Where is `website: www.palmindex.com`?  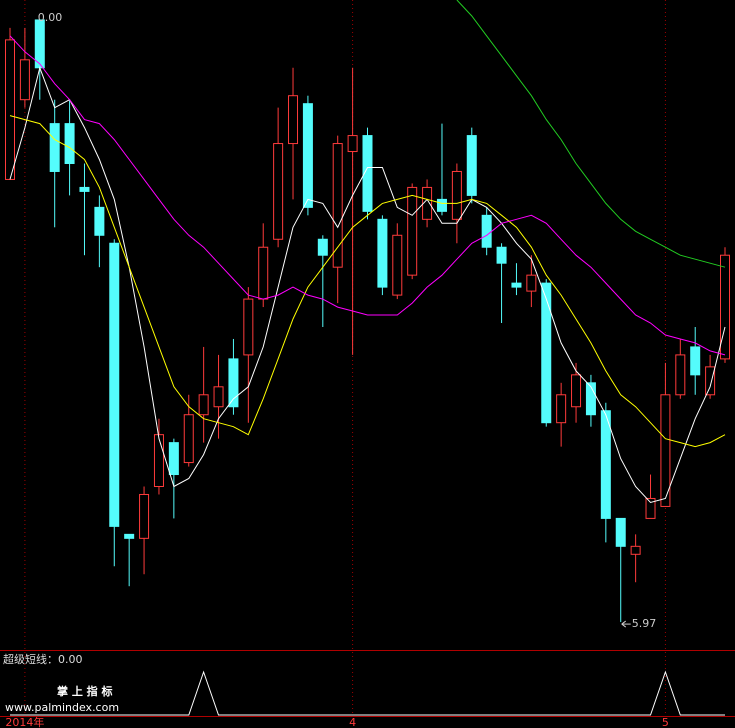 website: www.palmindex.com is located at coordinates (62, 707).